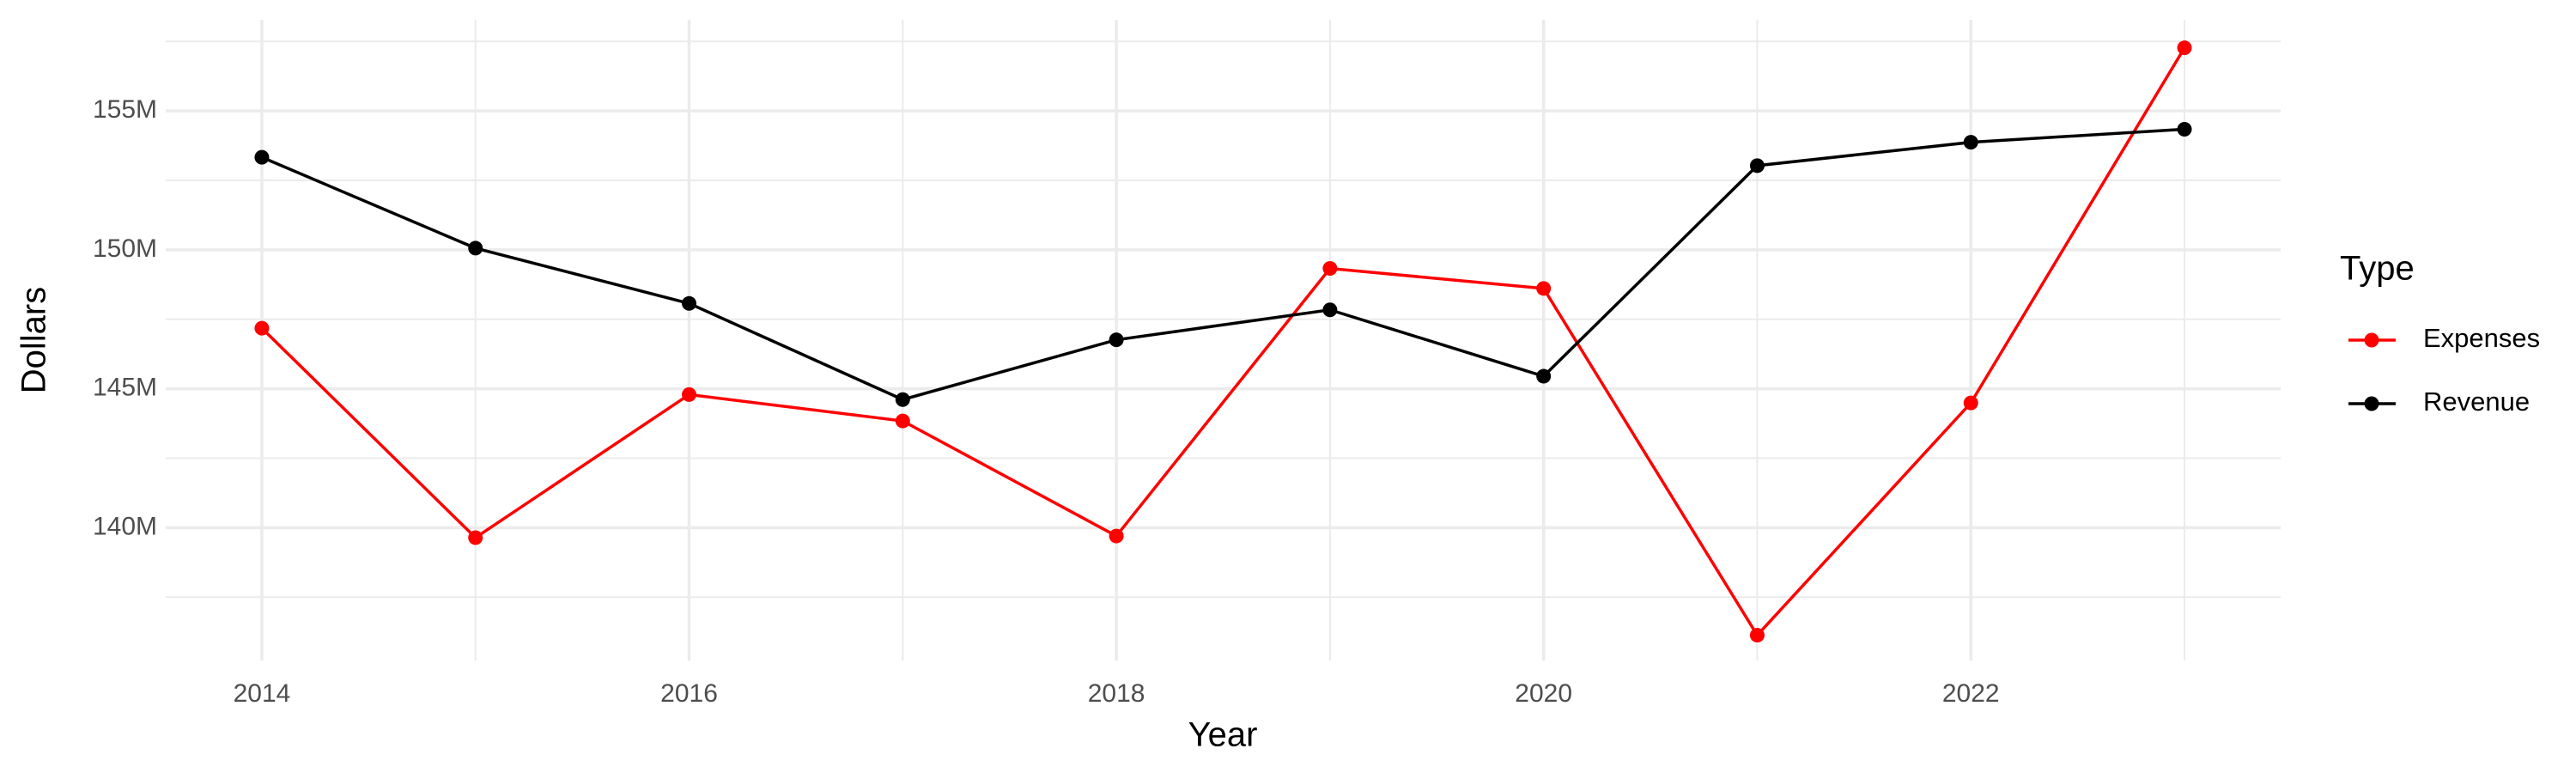 This screenshot has width=2576, height=773. What do you see at coordinates (125, 109) in the screenshot?
I see `y-tick-label: 155M` at bounding box center [125, 109].